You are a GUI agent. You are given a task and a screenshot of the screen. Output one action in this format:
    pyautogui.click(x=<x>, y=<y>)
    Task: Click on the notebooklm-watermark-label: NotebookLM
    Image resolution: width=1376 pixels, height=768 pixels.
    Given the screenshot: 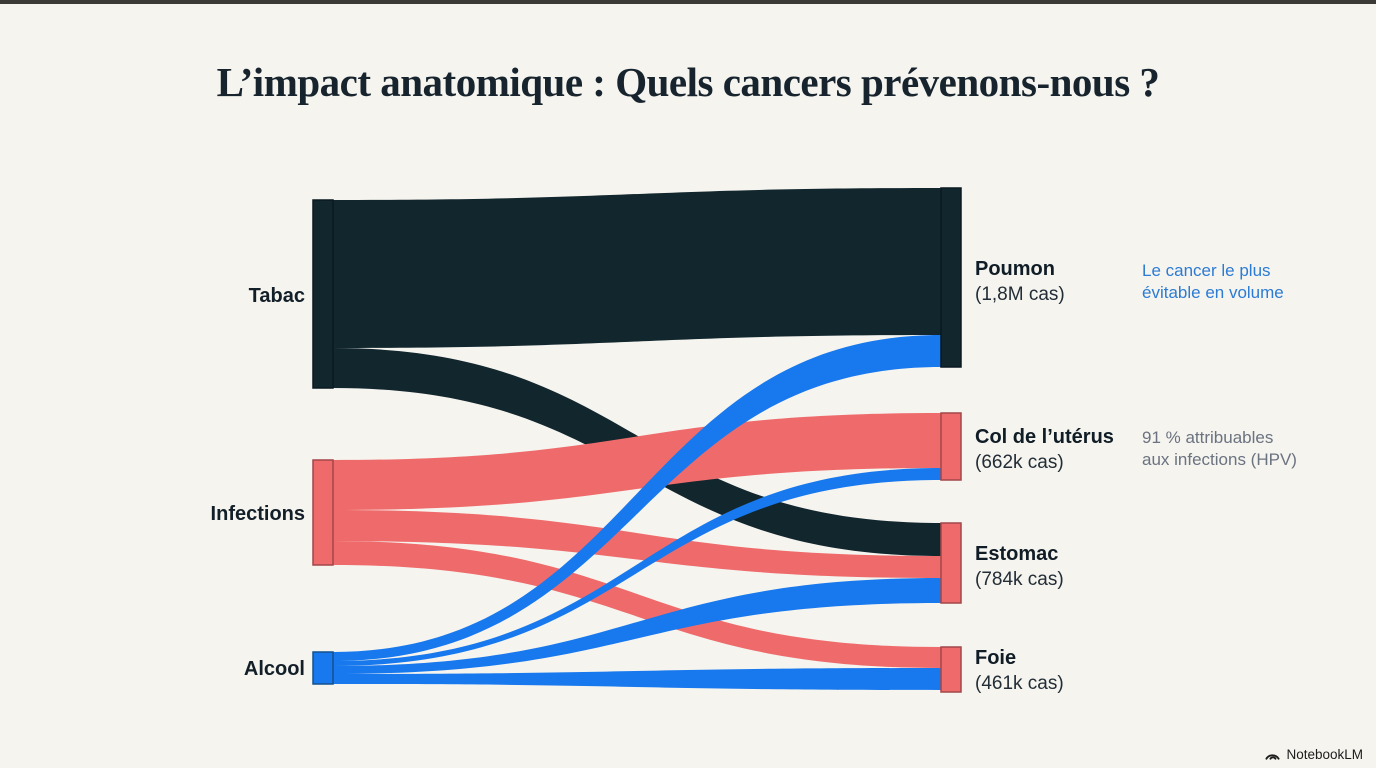 What is the action you would take?
    pyautogui.click(x=1324, y=754)
    